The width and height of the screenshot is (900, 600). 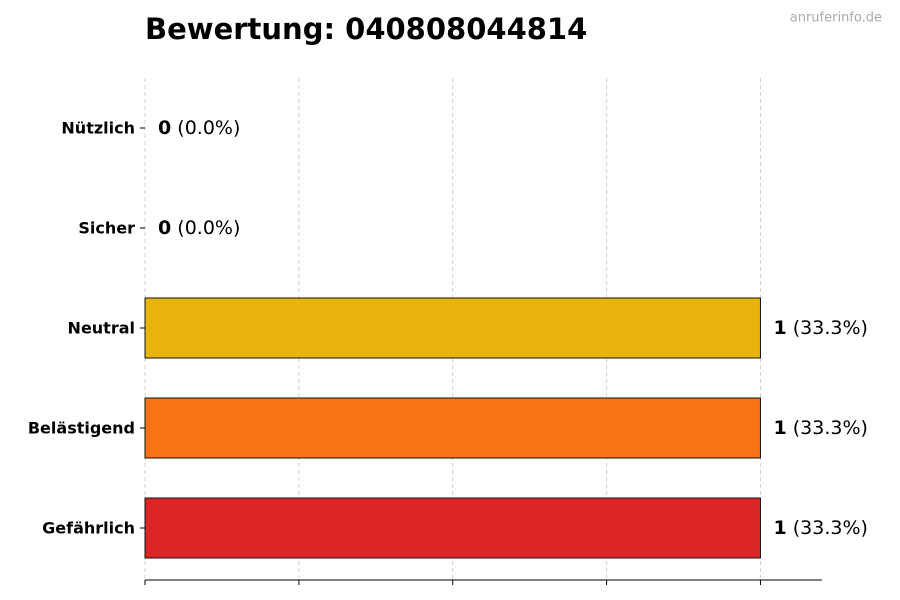 What do you see at coordinates (88, 528) in the screenshot?
I see `y-tick-label: Gefährlich` at bounding box center [88, 528].